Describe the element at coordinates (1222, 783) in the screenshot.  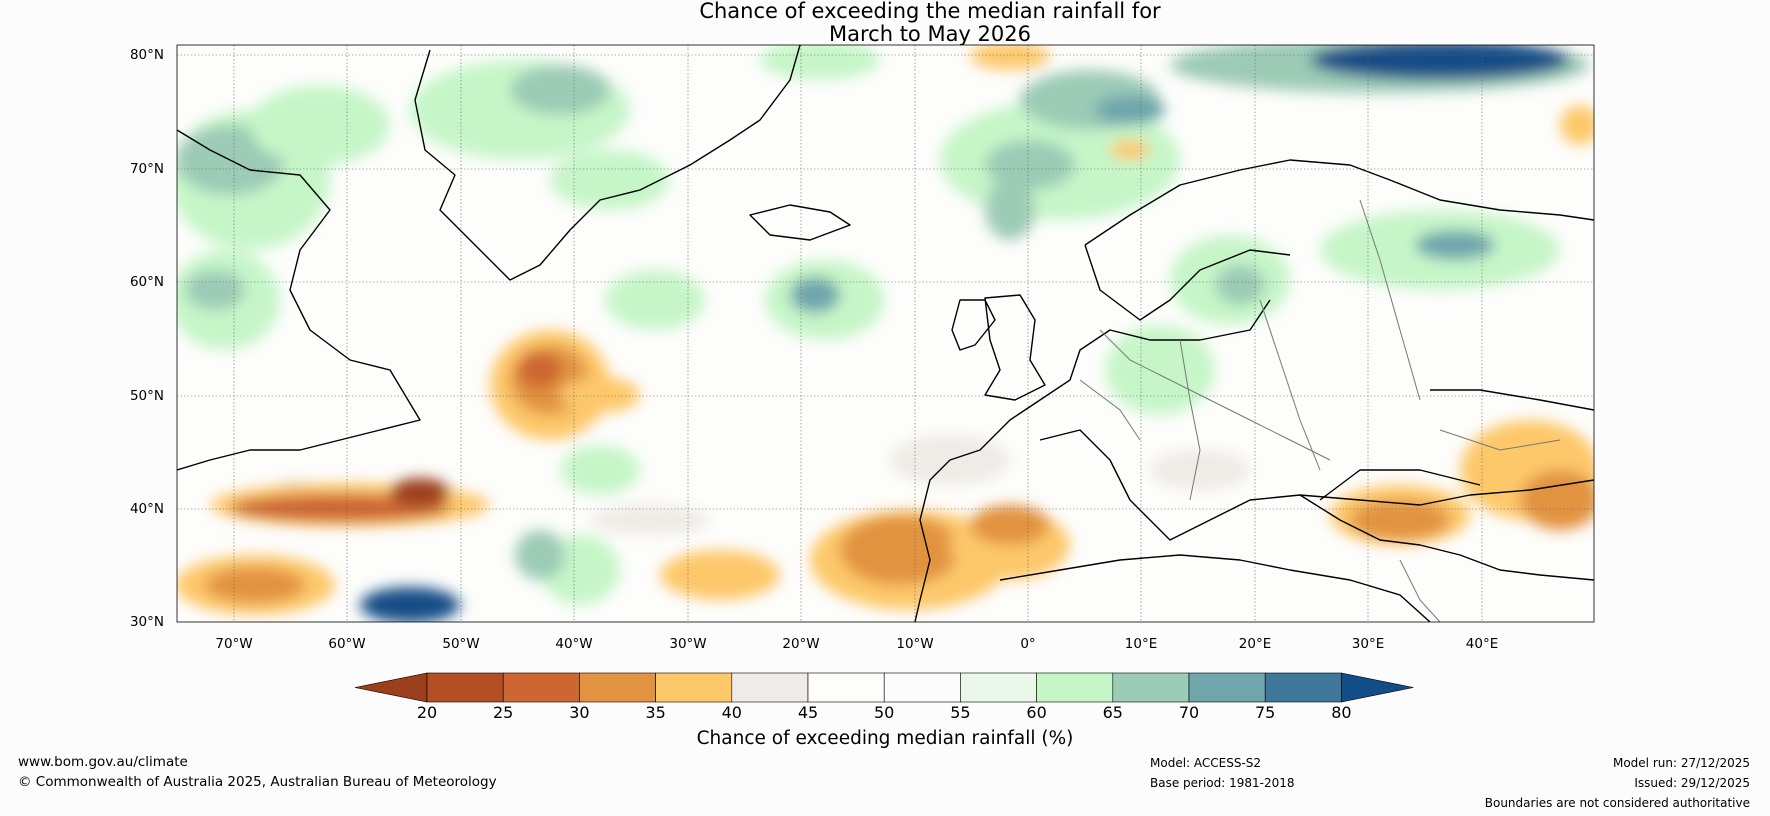
I see `footer-base-period: Base period: 1981-2018` at that location.